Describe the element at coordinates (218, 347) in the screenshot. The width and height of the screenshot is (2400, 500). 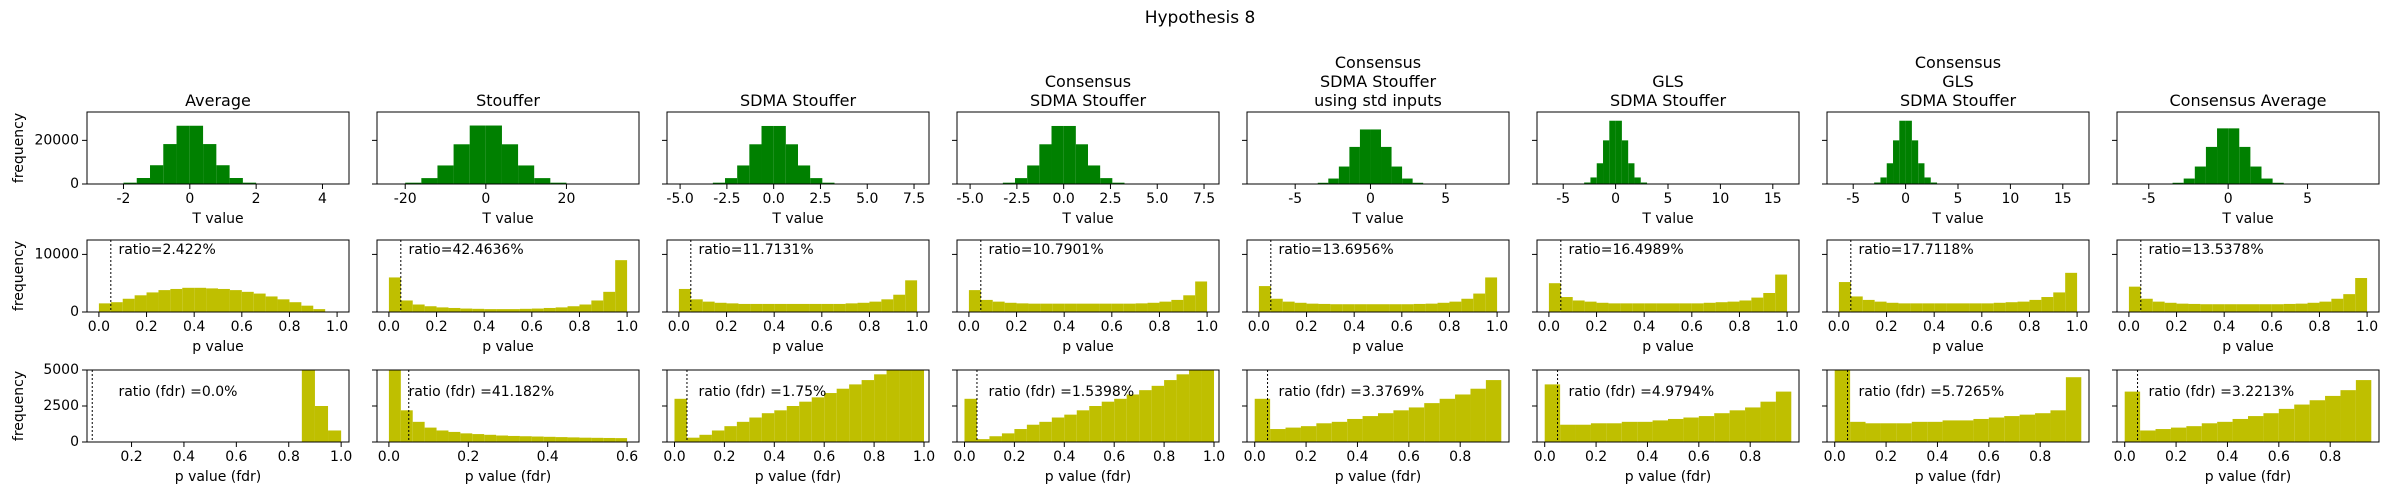
I see `x-axis-label: p value` at that location.